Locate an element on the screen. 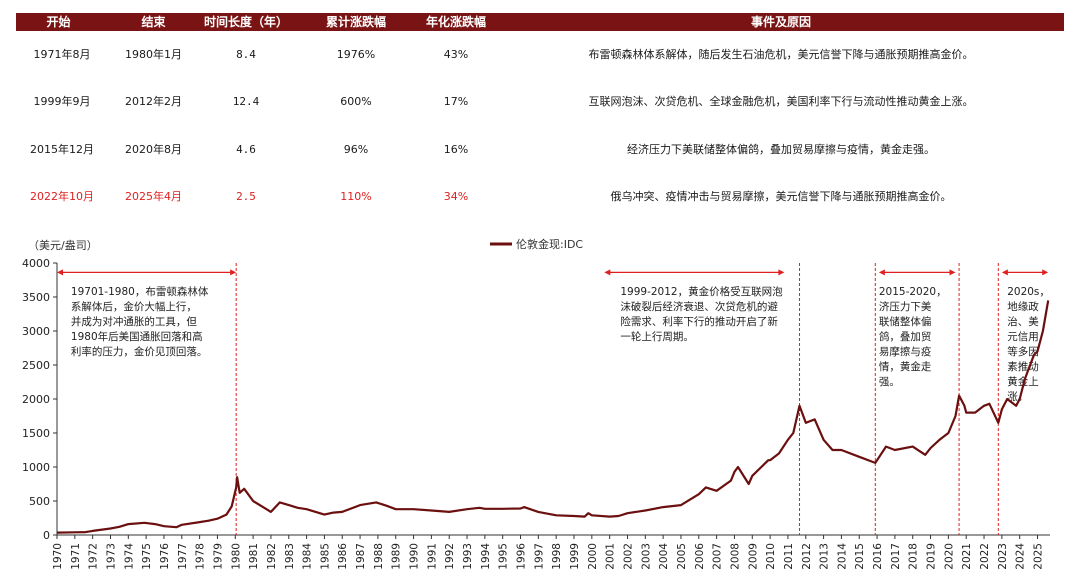 Image resolution: width=1080 pixels, height=588 pixels. x-tick-label: 2017 is located at coordinates (896, 556).